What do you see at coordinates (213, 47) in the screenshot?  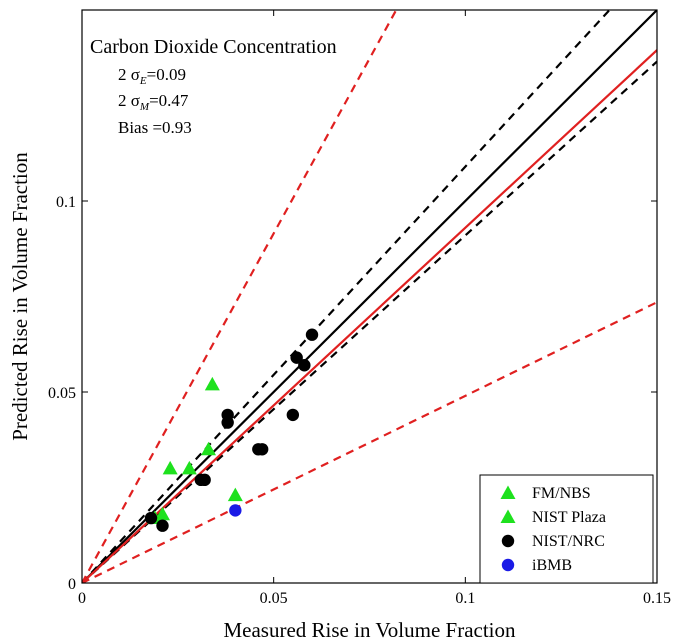 I see `chart-title: Carbon Dioxide Concentration` at bounding box center [213, 47].